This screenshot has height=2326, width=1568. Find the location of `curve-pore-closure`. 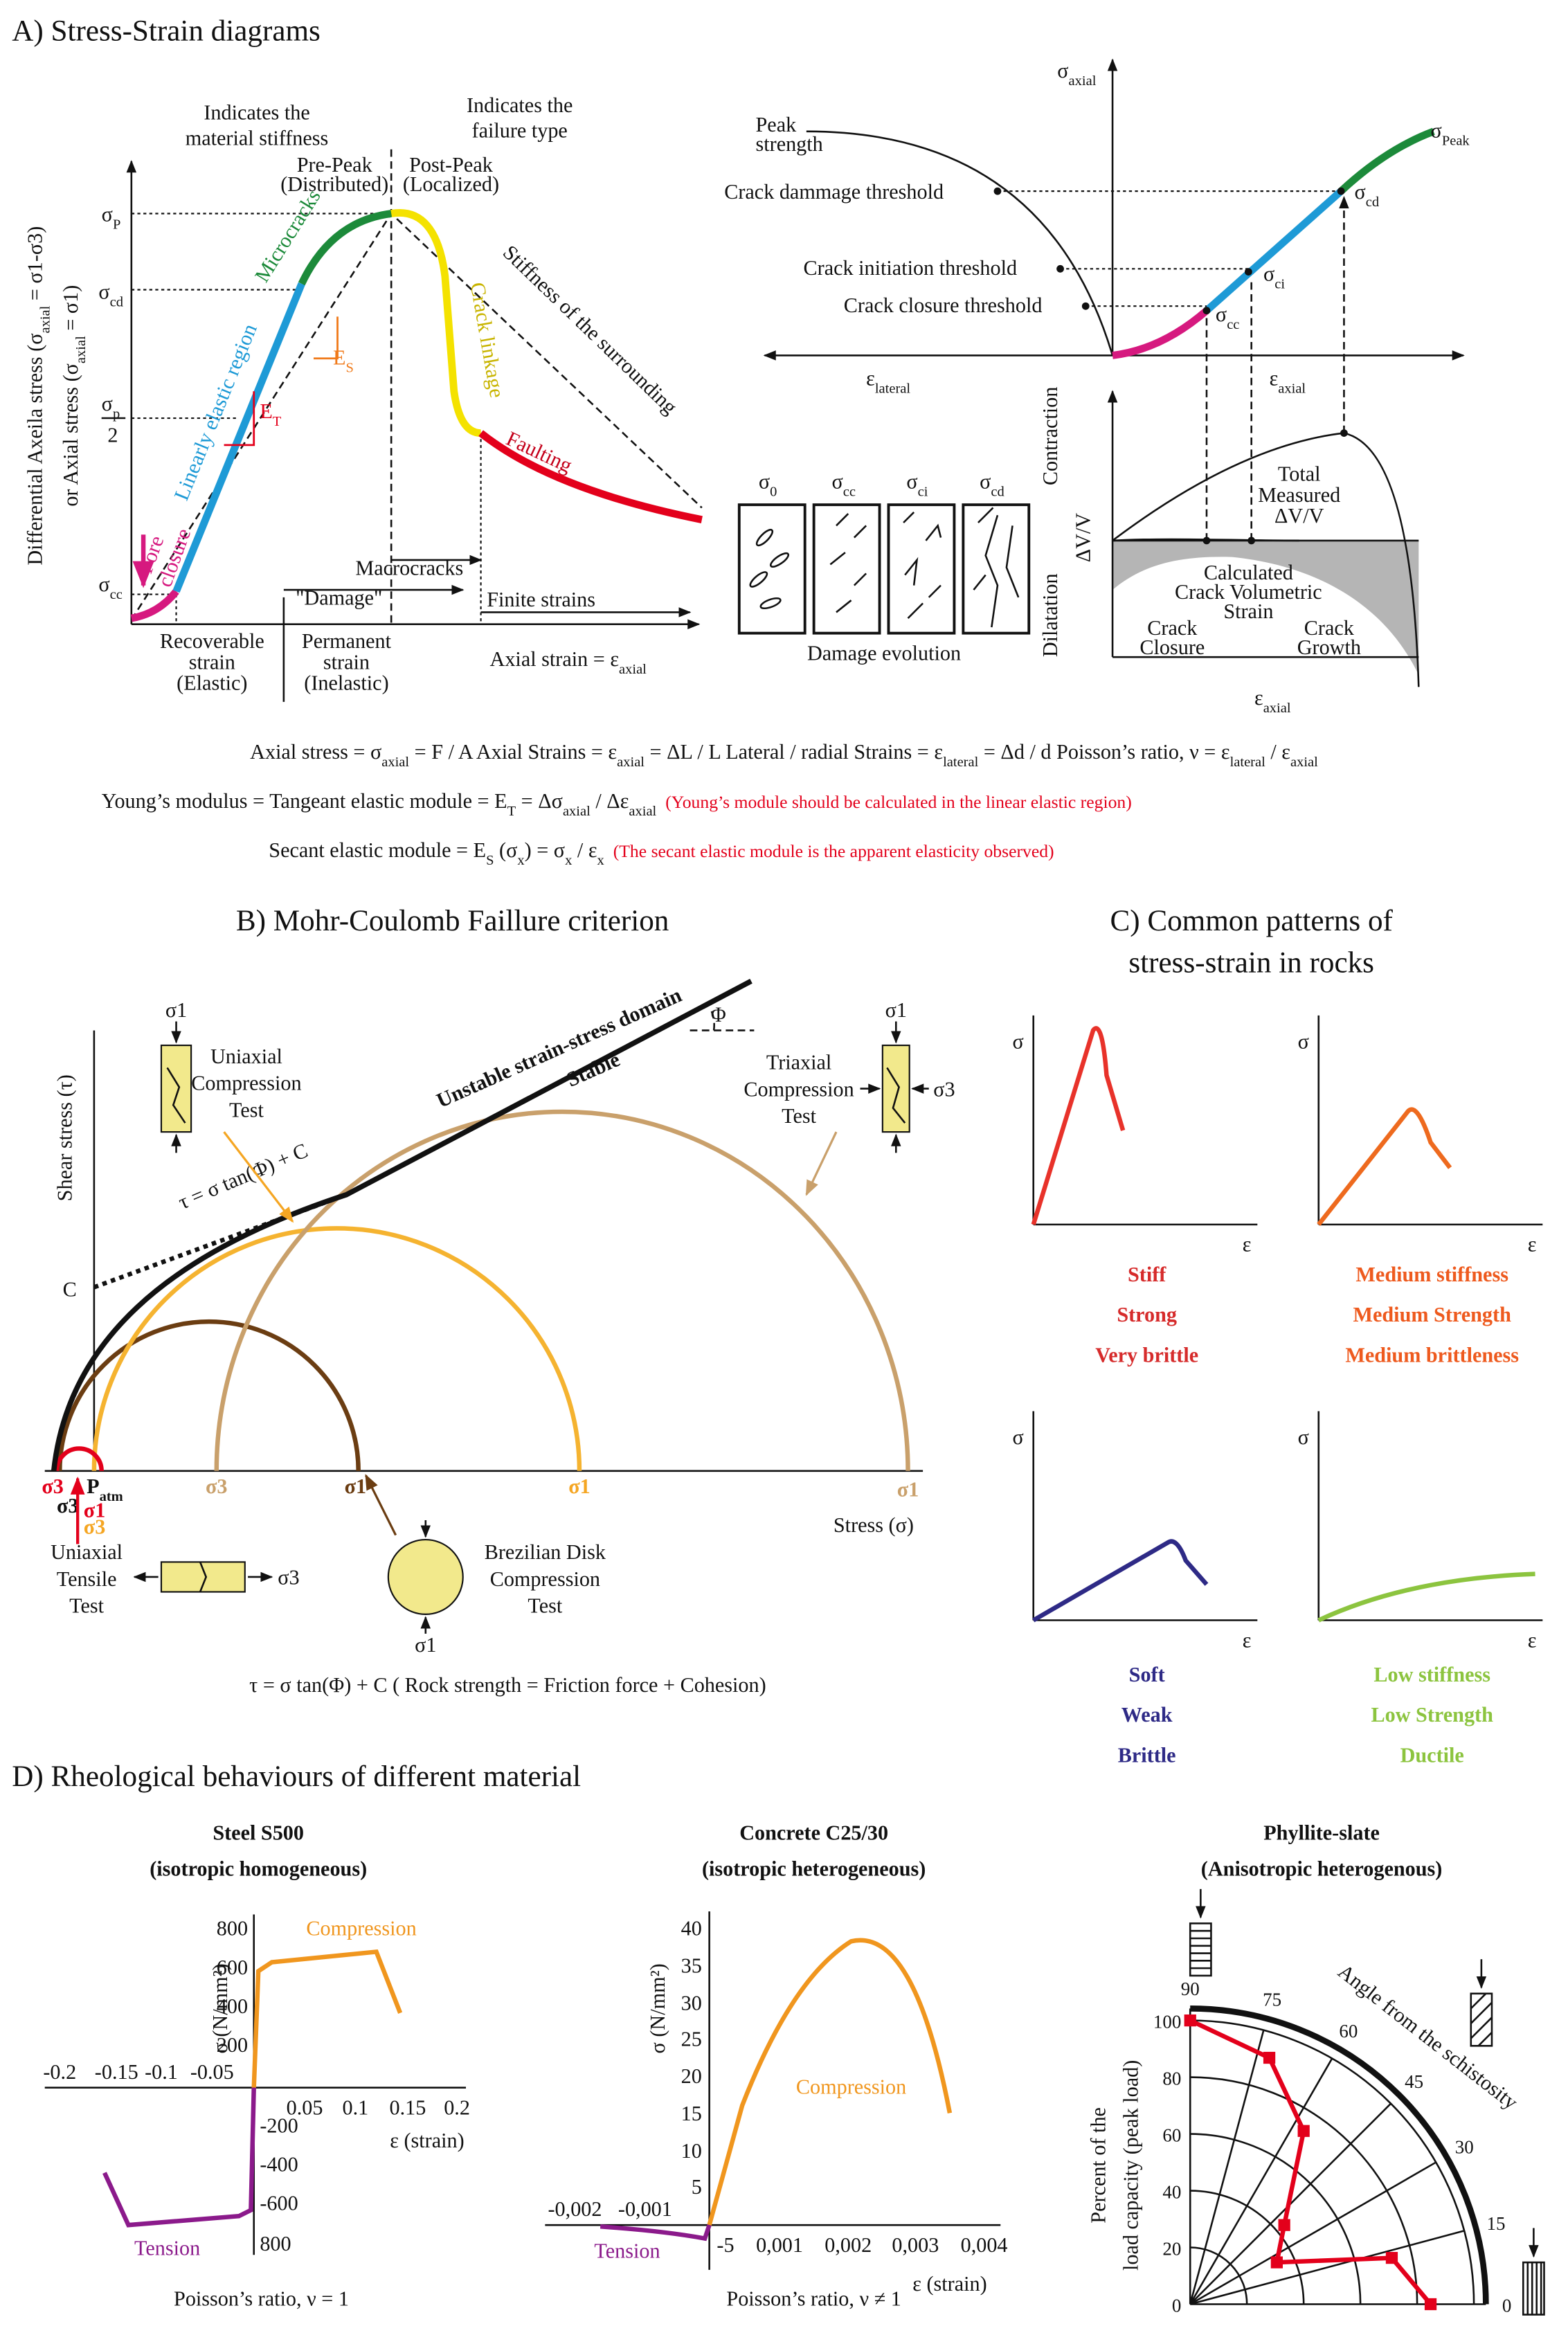

curve-pore-closure is located at coordinates (154, 605).